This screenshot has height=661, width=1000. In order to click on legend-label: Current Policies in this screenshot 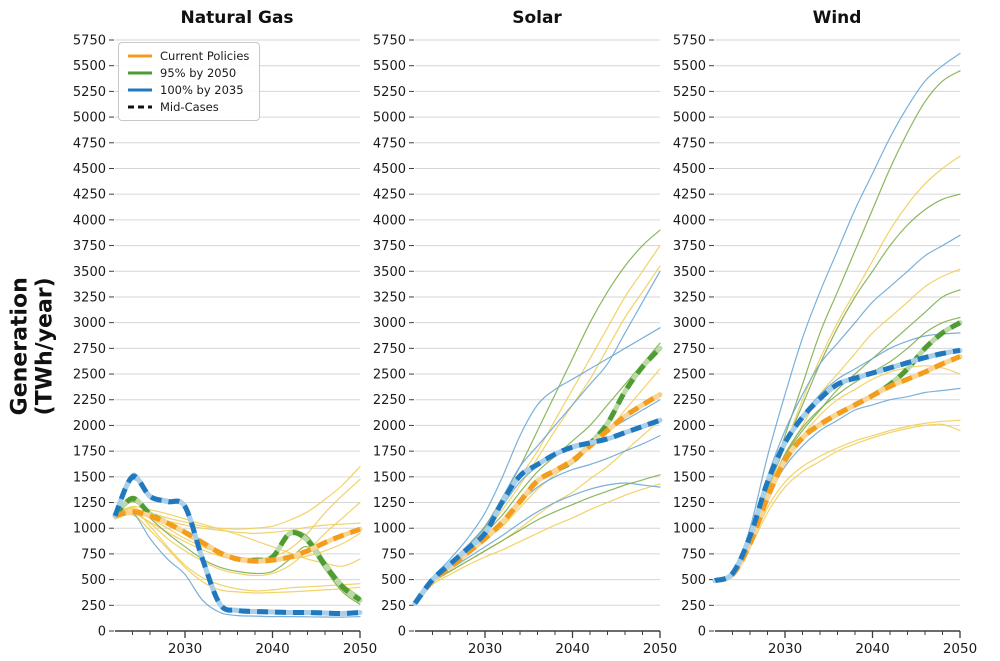, I will do `click(205, 56)`.